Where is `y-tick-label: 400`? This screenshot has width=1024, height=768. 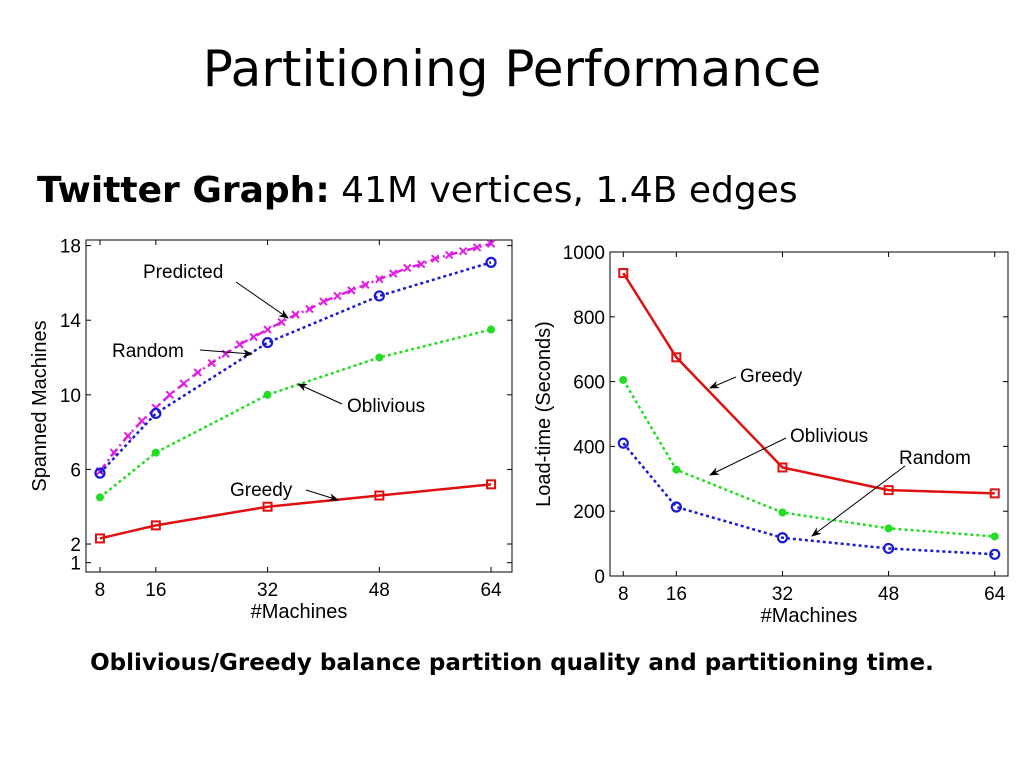
y-tick-label: 400 is located at coordinates (589, 447).